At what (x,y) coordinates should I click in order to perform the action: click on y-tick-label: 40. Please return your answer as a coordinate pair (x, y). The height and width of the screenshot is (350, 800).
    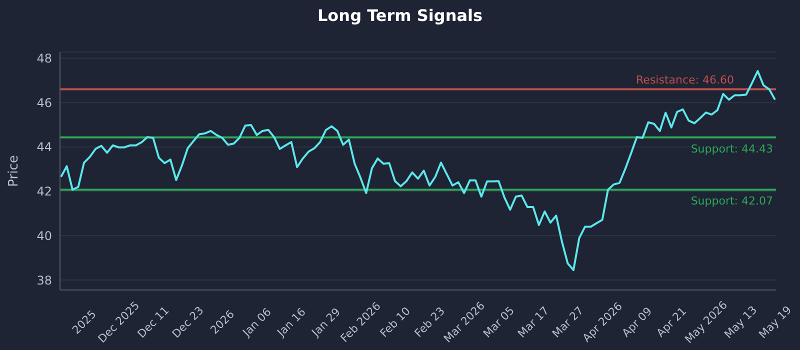
    Looking at the image, I should click on (44, 235).